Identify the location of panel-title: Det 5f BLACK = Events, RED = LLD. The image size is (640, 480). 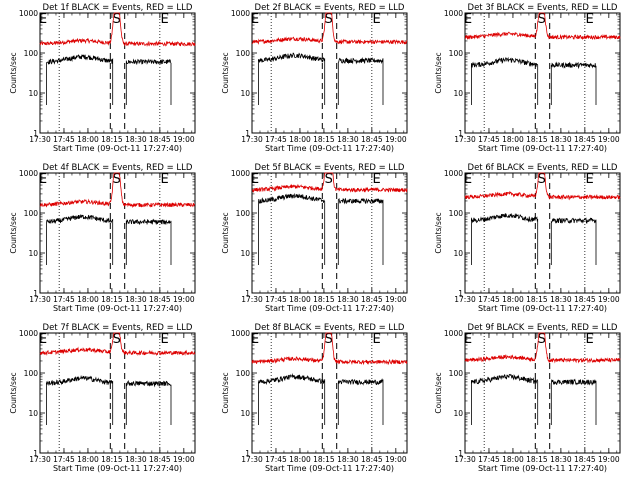
(330, 168).